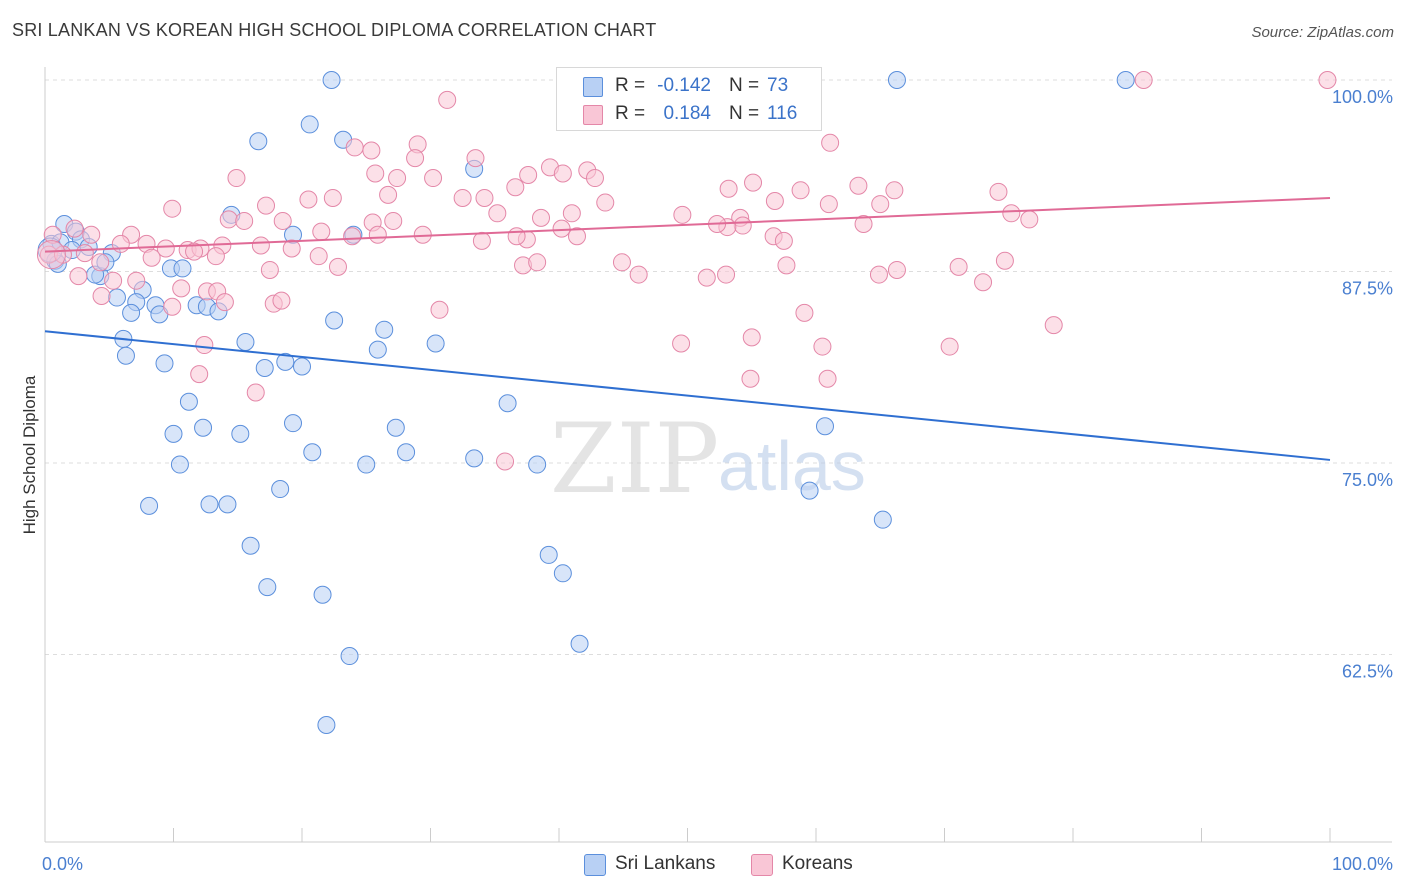 The height and width of the screenshot is (892, 1406). What do you see at coordinates (782, 113) in the screenshot?
I see `legend-n-value: 116` at bounding box center [782, 113].